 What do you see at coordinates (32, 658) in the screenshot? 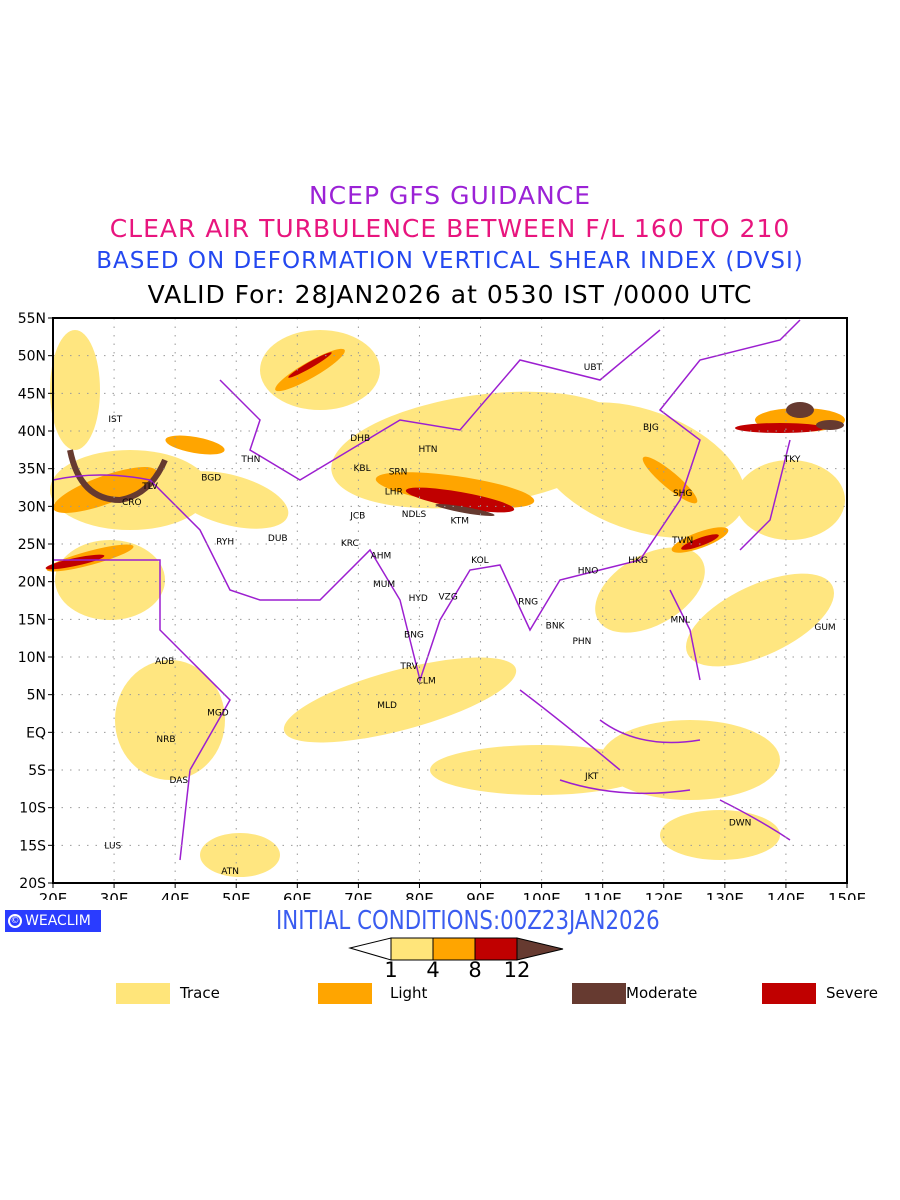
I see `lat-tick-label: 10N` at bounding box center [32, 658].